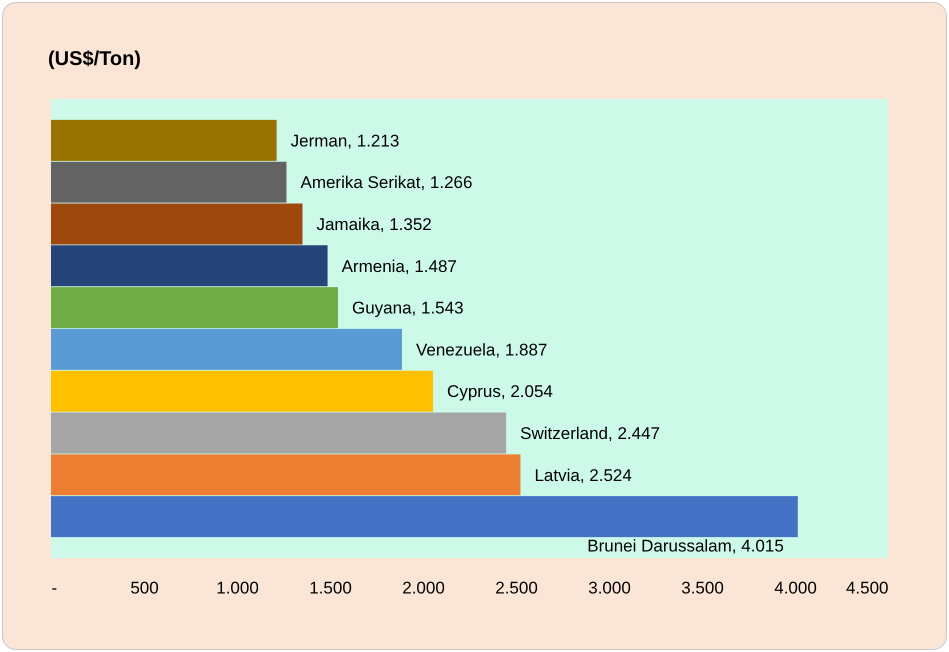 This screenshot has width=949, height=652. What do you see at coordinates (482, 350) in the screenshot?
I see `data-label: Venezuela, 1.887` at bounding box center [482, 350].